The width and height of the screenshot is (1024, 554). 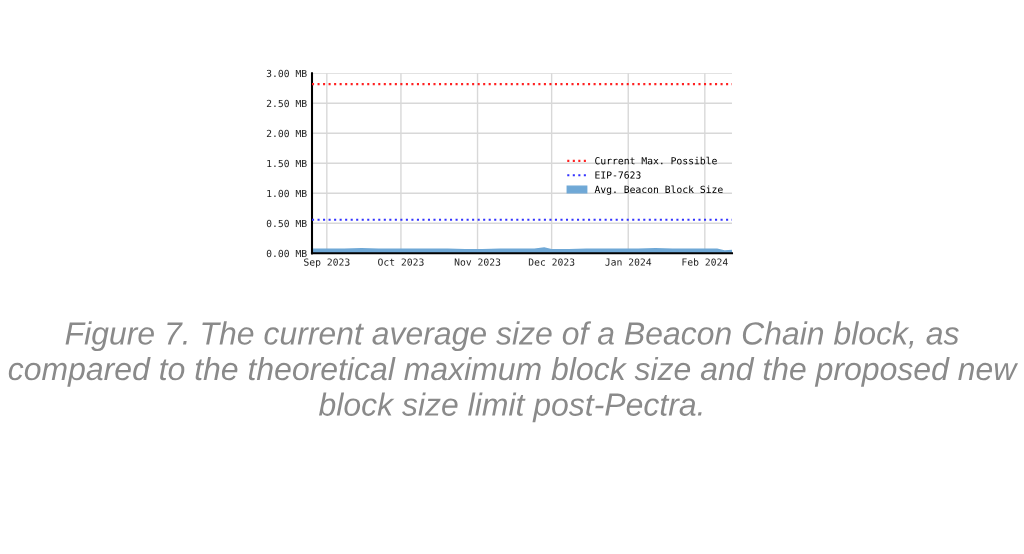 I want to click on x-tick-label: Sep 2023, so click(x=327, y=263).